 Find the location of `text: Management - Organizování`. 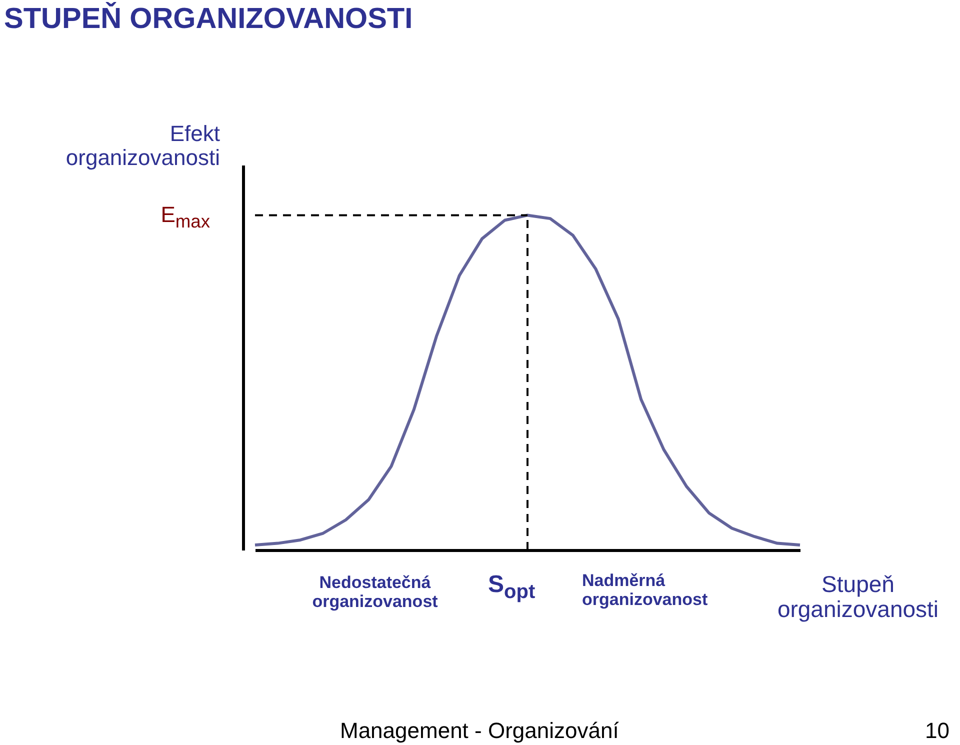

text: Management - Organizování is located at coordinates (479, 731).